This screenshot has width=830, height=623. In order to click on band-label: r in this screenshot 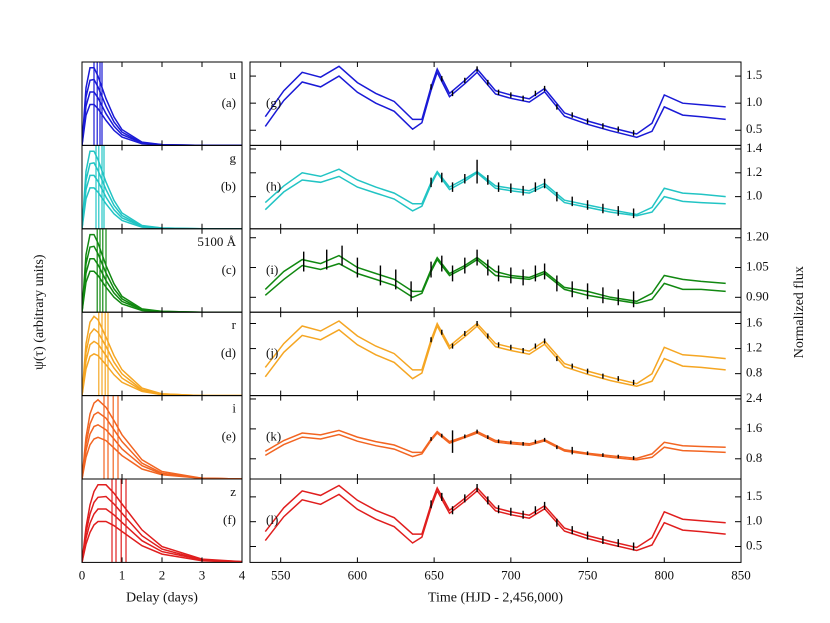, I will do `click(234, 324)`.